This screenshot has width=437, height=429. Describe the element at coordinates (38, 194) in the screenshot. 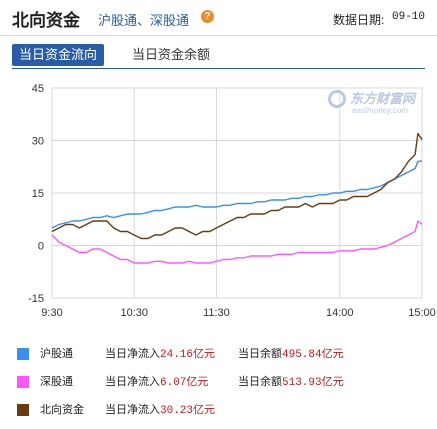

I see `y-tick-label: 15` at that location.